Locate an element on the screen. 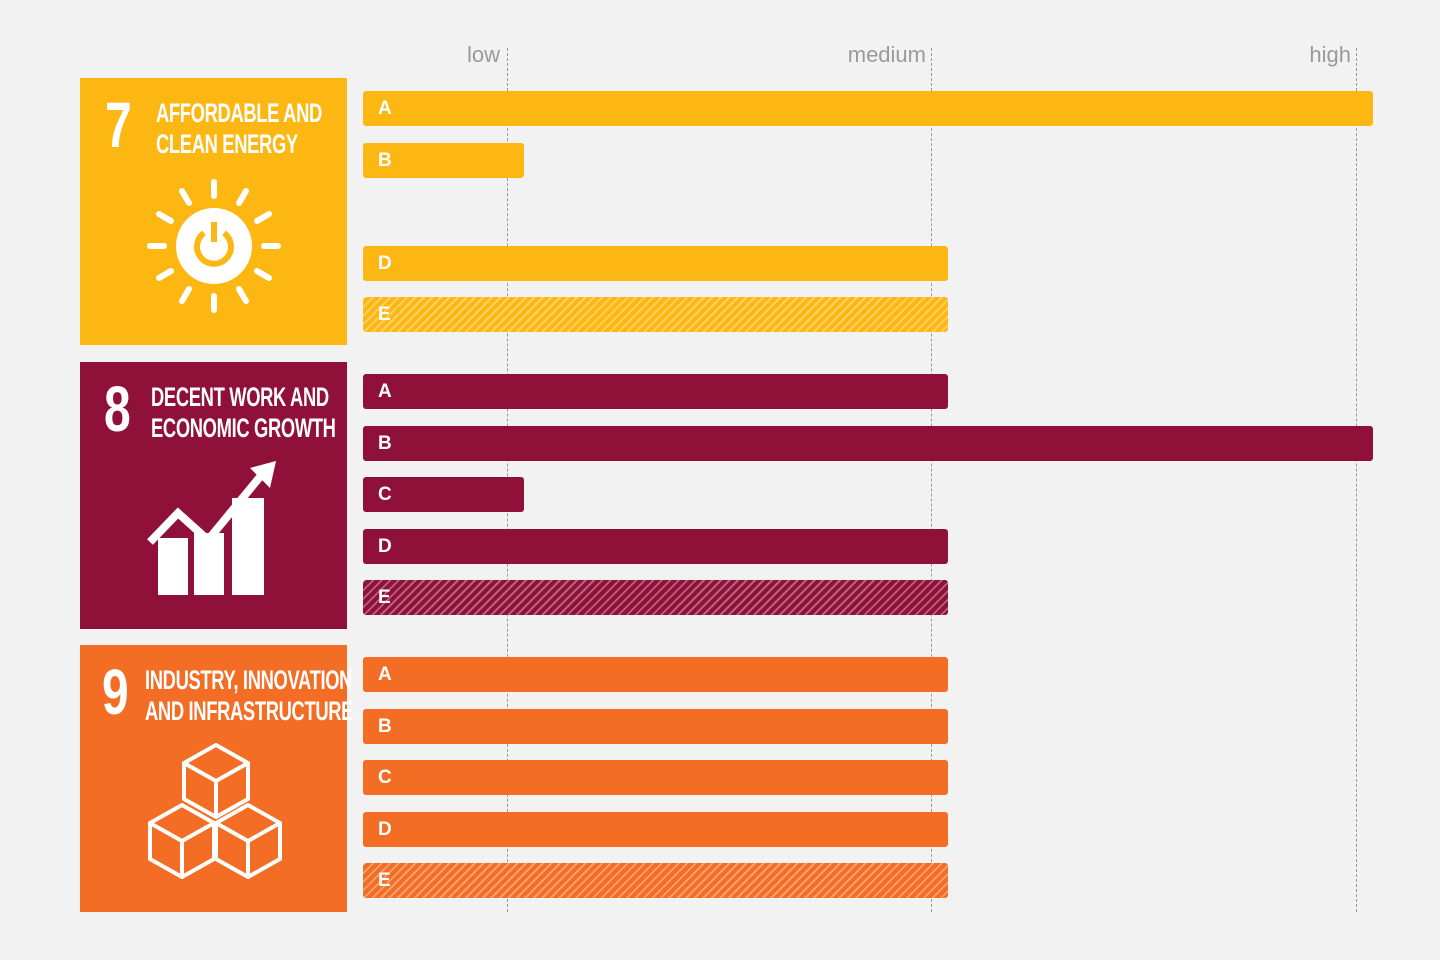 This screenshot has width=1440, height=960. axis-label-low: low is located at coordinates (483, 54).